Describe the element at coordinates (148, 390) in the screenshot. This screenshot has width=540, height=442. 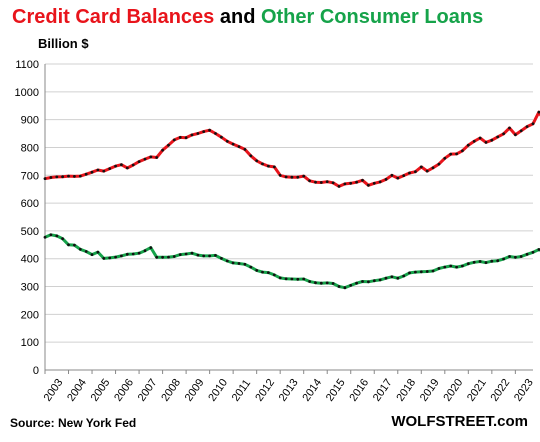
I see `x-tick-label: 2007` at that location.